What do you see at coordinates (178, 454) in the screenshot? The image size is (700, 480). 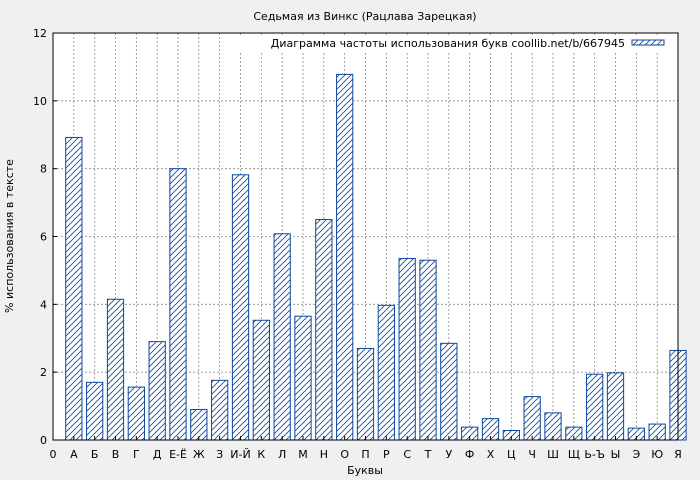 I see `x-tick-label: Е-Ё` at bounding box center [178, 454].